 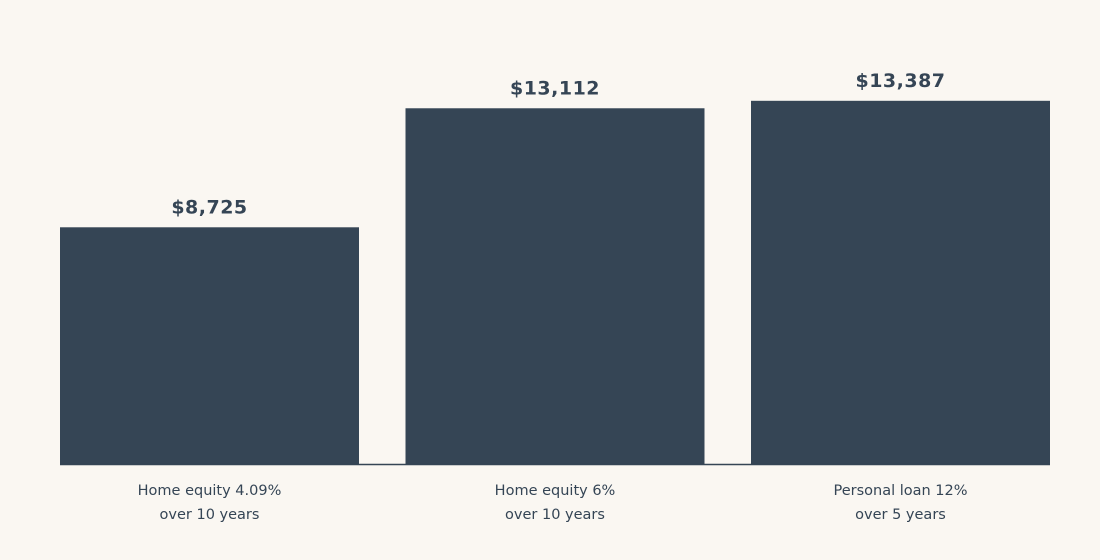 What do you see at coordinates (555, 515) in the screenshot?
I see `category-label-home-equity-6-line-2: over 10 years` at bounding box center [555, 515].